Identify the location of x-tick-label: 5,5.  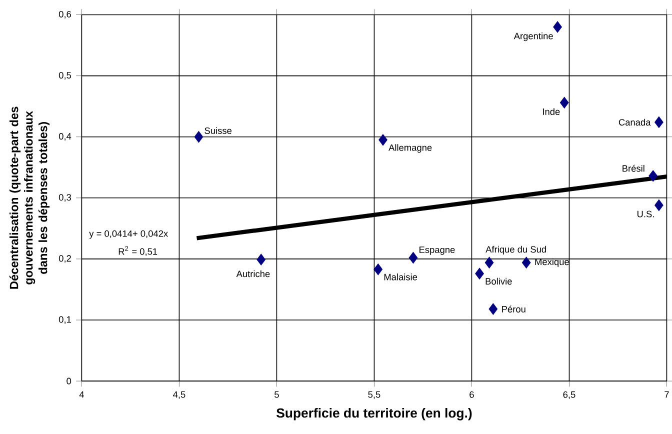
(374, 395).